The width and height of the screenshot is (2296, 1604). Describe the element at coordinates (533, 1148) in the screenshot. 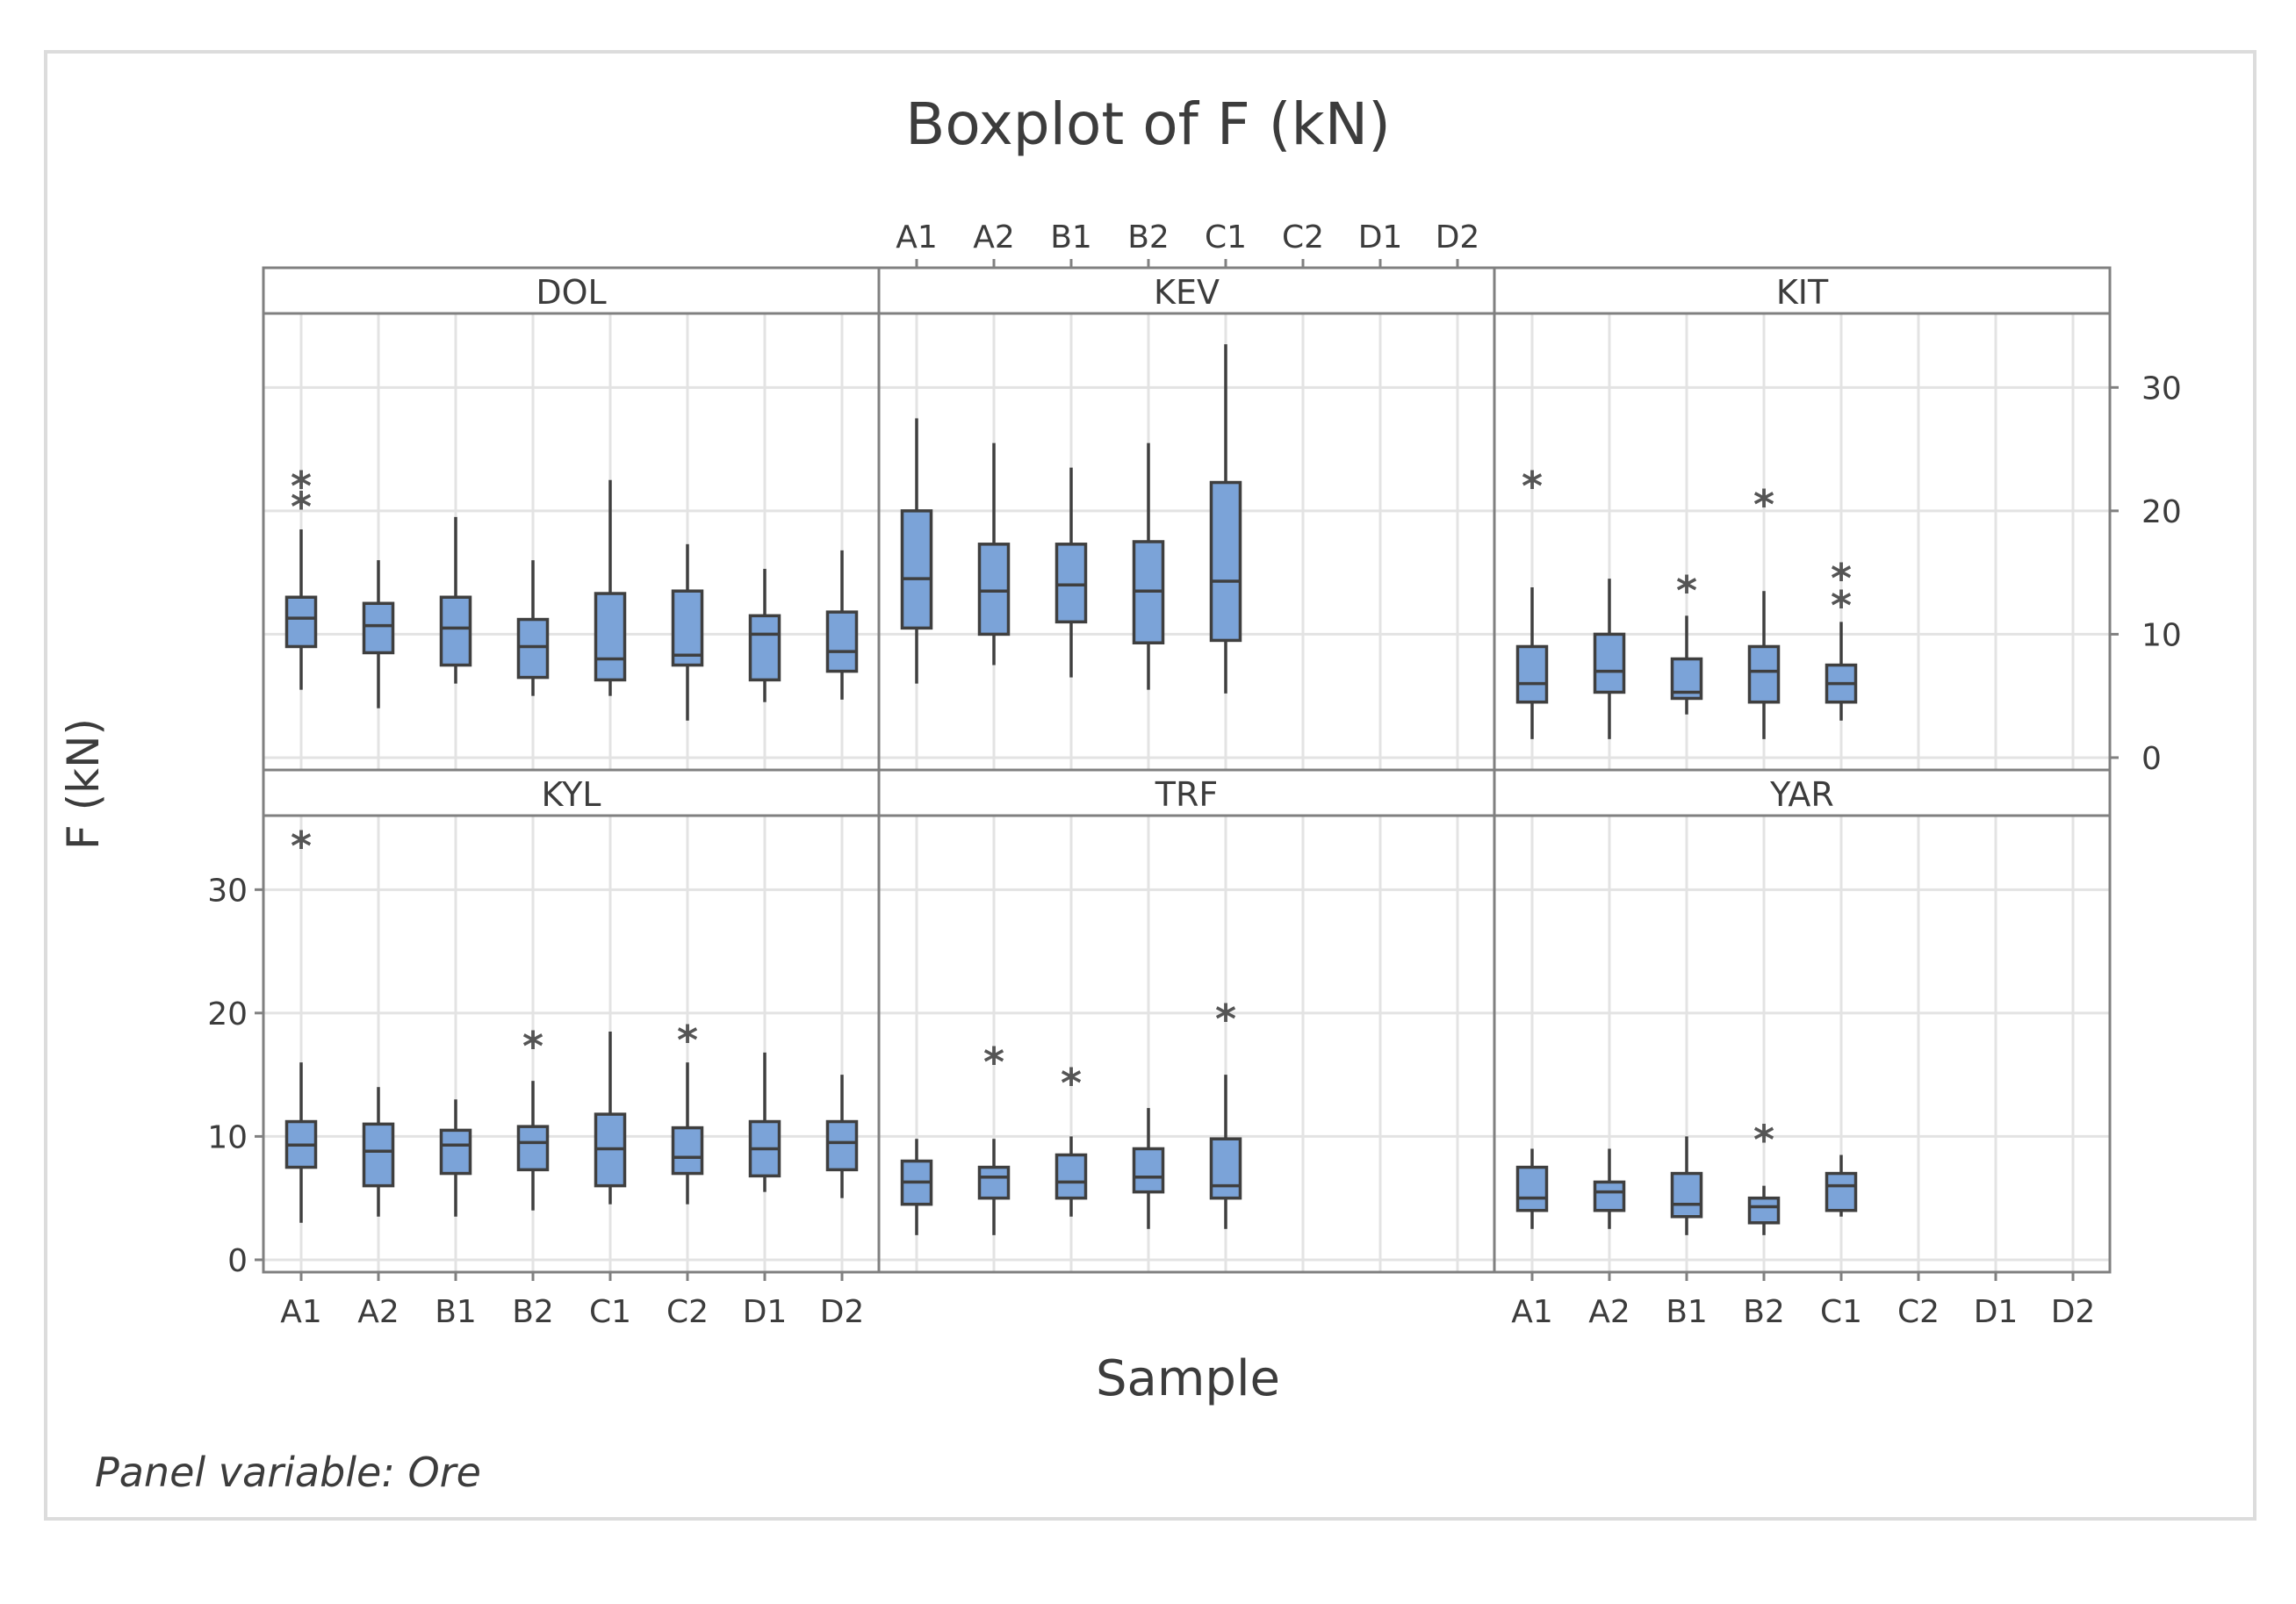

I see `box-kyl-b2` at that location.